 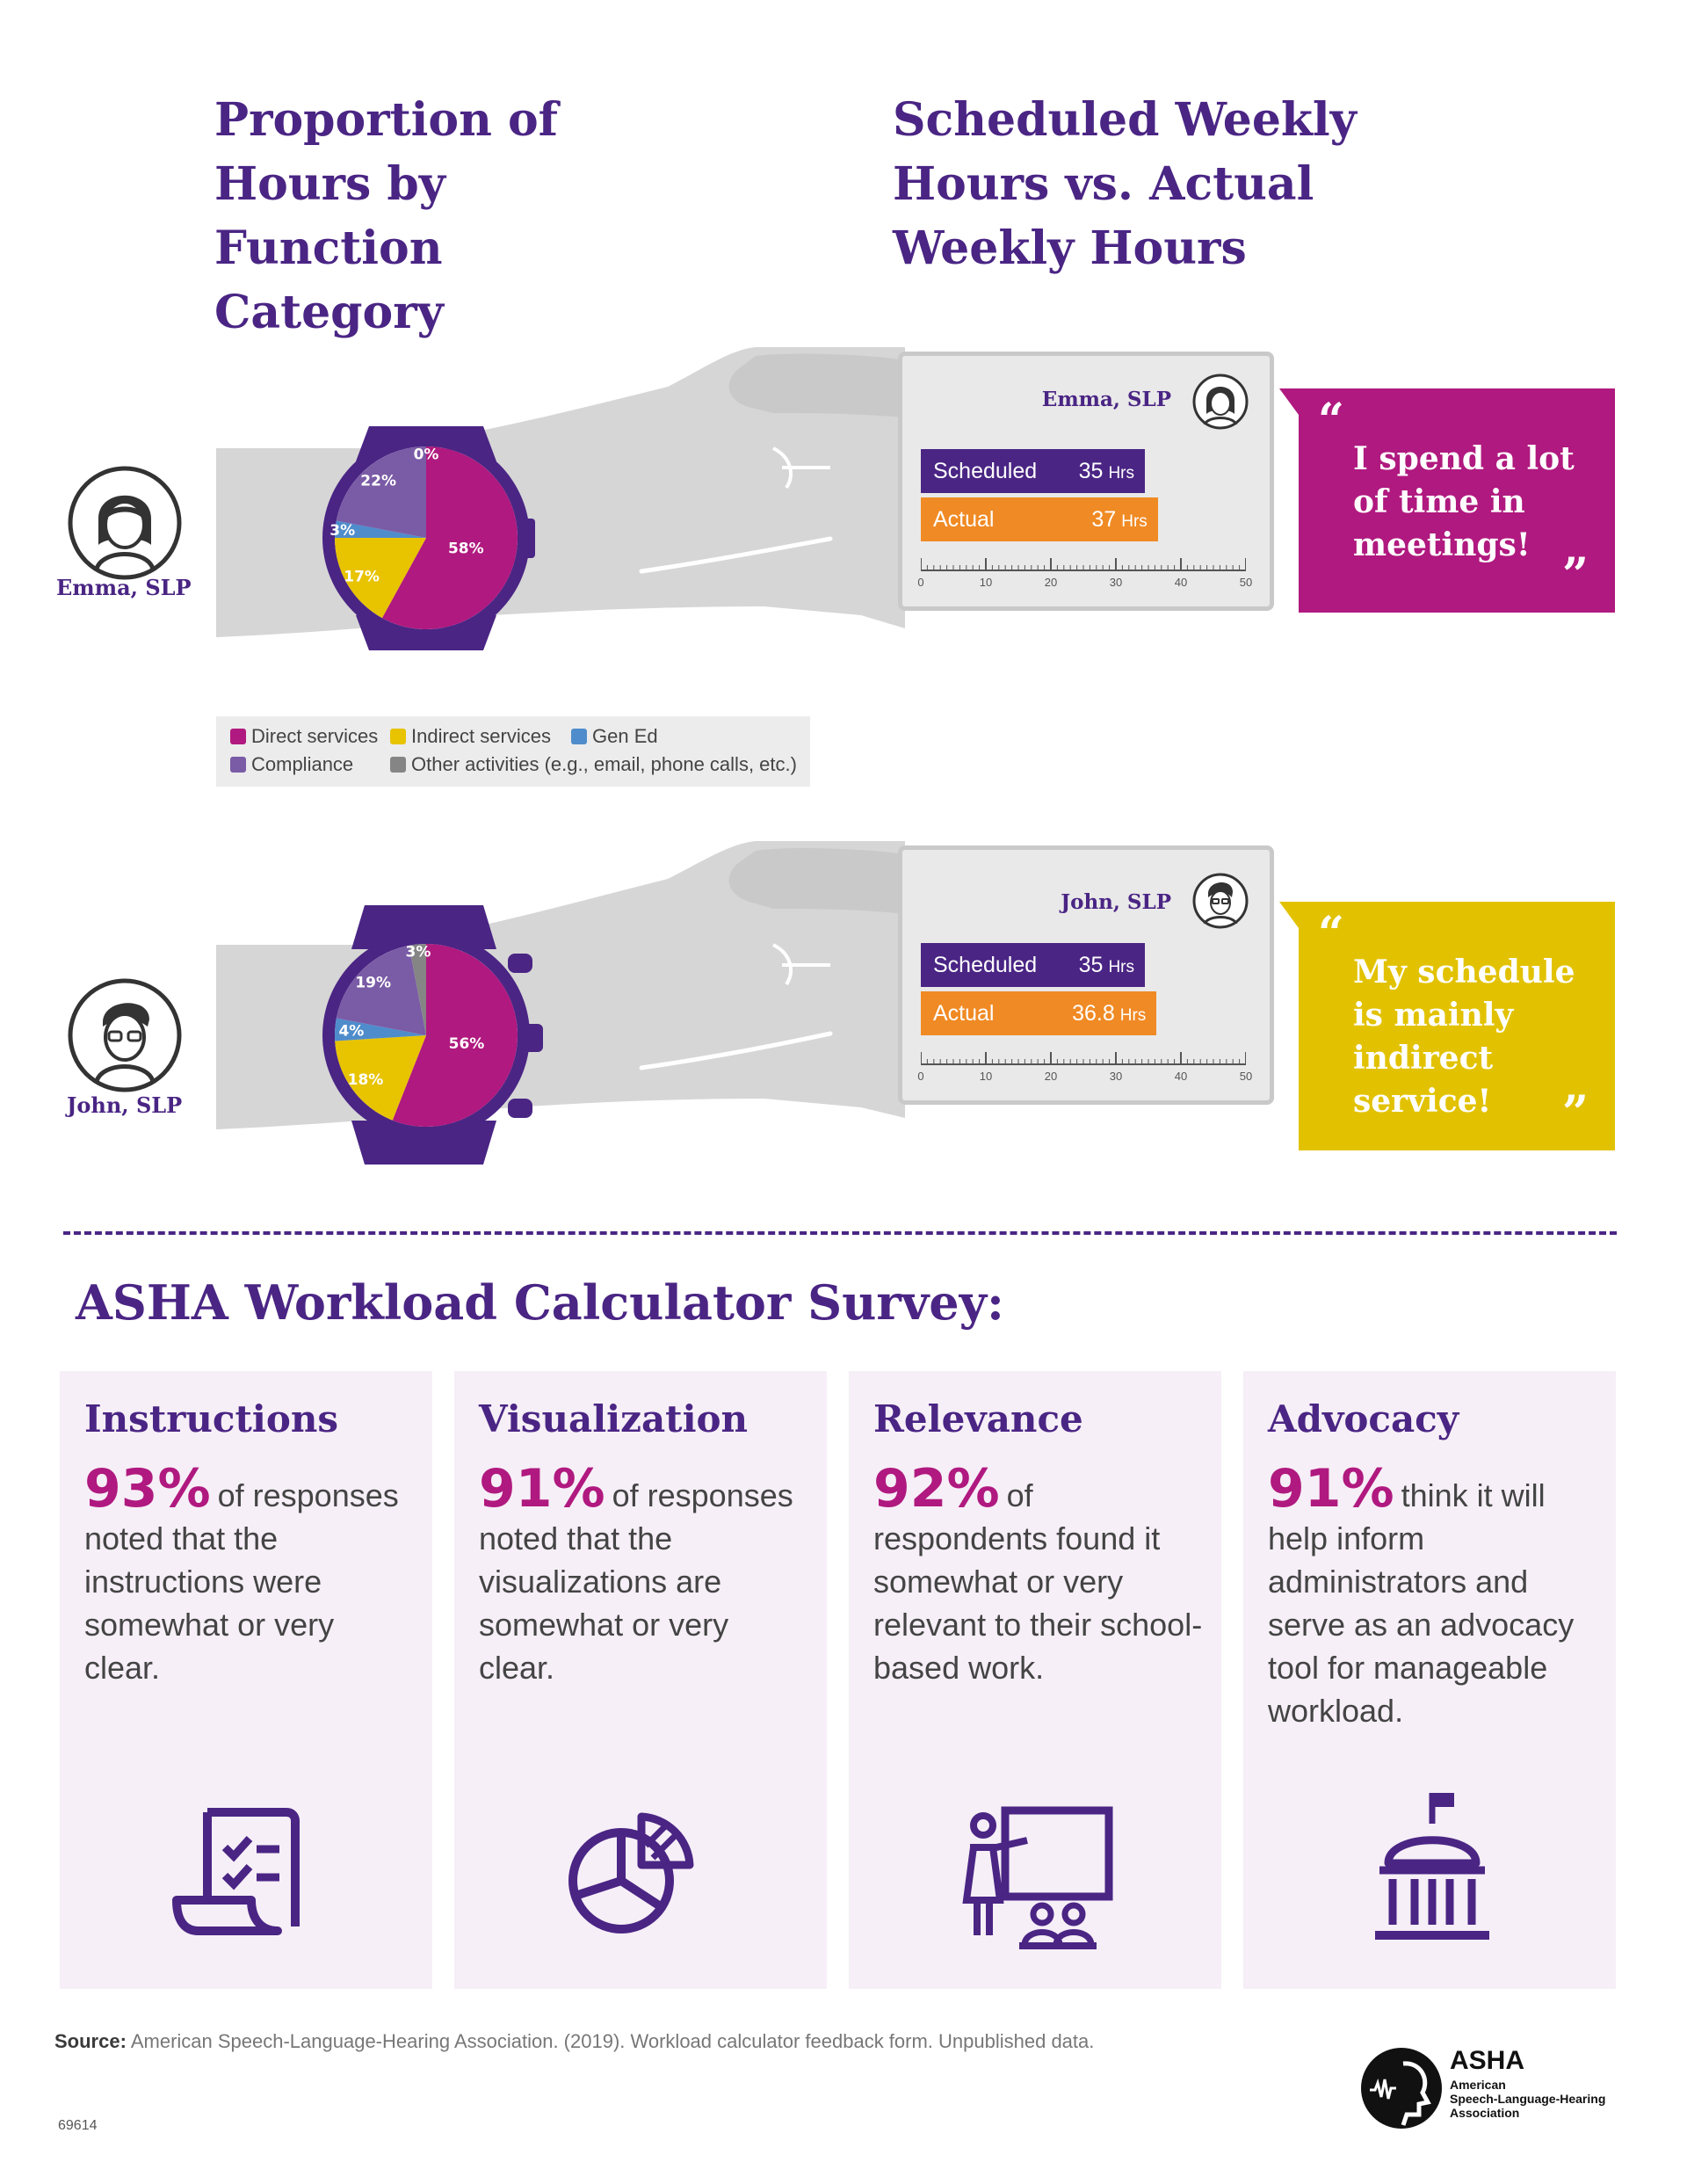 I want to click on tick-label: 40, so click(x=1181, y=582).